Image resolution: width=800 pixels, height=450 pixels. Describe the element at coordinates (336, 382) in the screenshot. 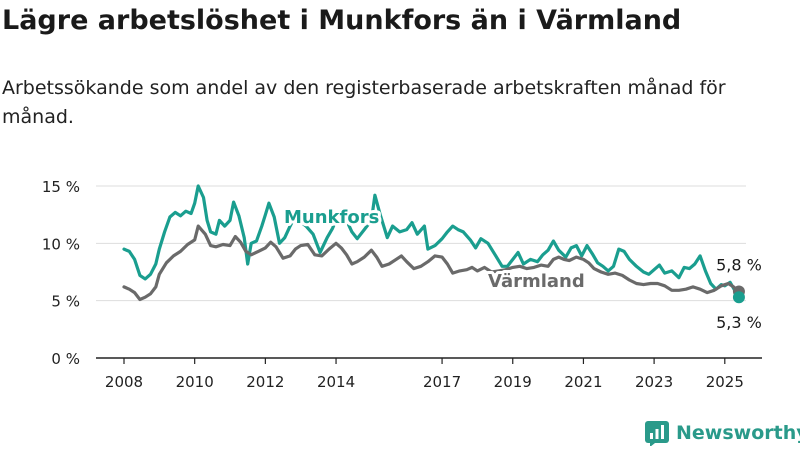

I see `x-tick-label: 2014` at that location.